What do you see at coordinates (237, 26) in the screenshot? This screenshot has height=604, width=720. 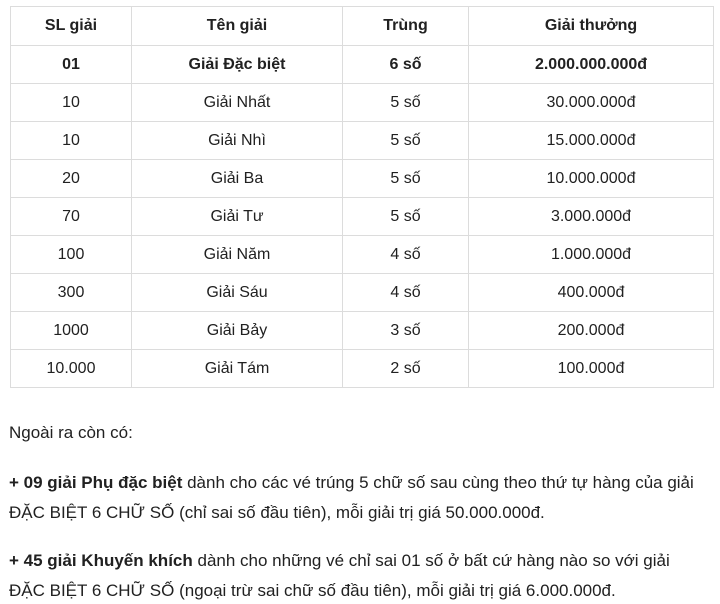 I see `header-ten-giai: Tên giải` at bounding box center [237, 26].